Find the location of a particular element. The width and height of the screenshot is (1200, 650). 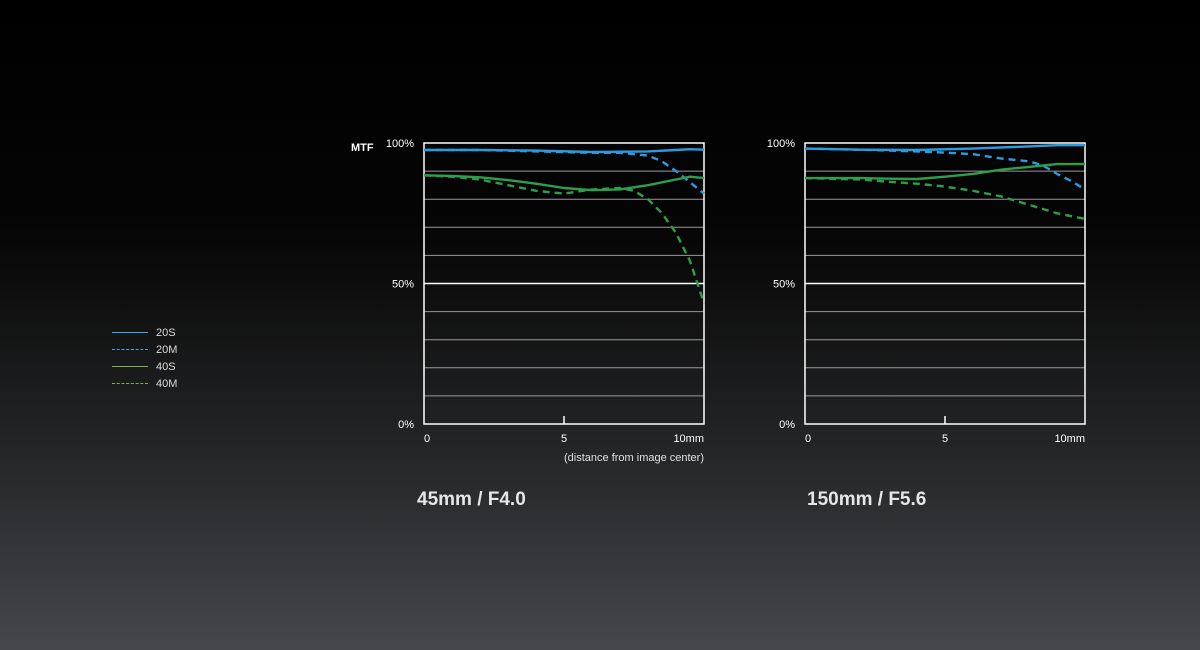

legend-swatch-20m is located at coordinates (130, 349).